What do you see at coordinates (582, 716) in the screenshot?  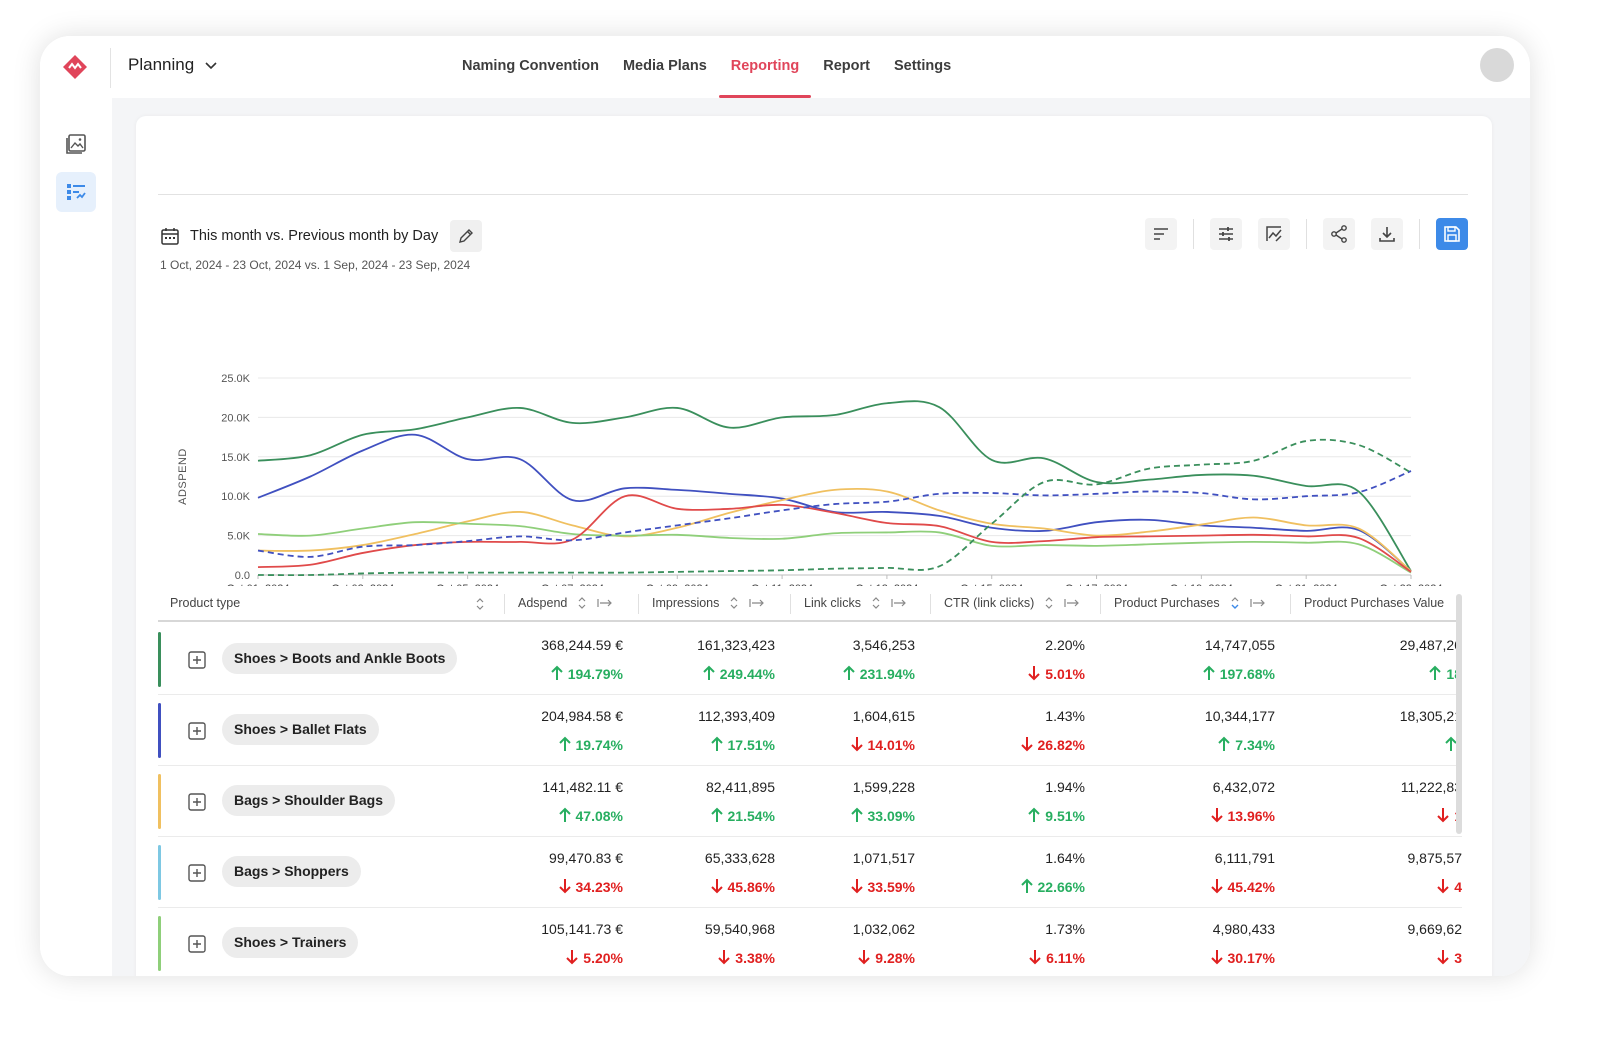 I see `cell-value: 204,984.58 €` at bounding box center [582, 716].